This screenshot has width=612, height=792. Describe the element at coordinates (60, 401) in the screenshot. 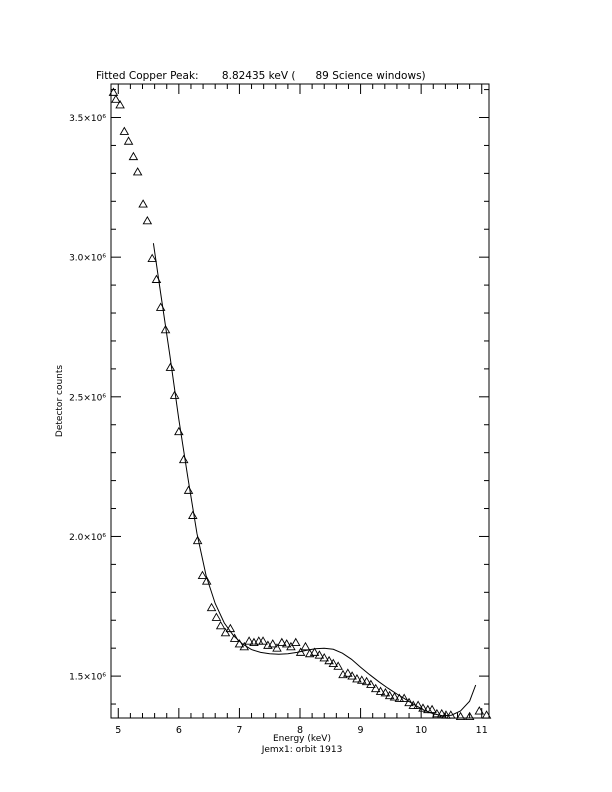

I see `y-axis-label: Detector counts` at that location.